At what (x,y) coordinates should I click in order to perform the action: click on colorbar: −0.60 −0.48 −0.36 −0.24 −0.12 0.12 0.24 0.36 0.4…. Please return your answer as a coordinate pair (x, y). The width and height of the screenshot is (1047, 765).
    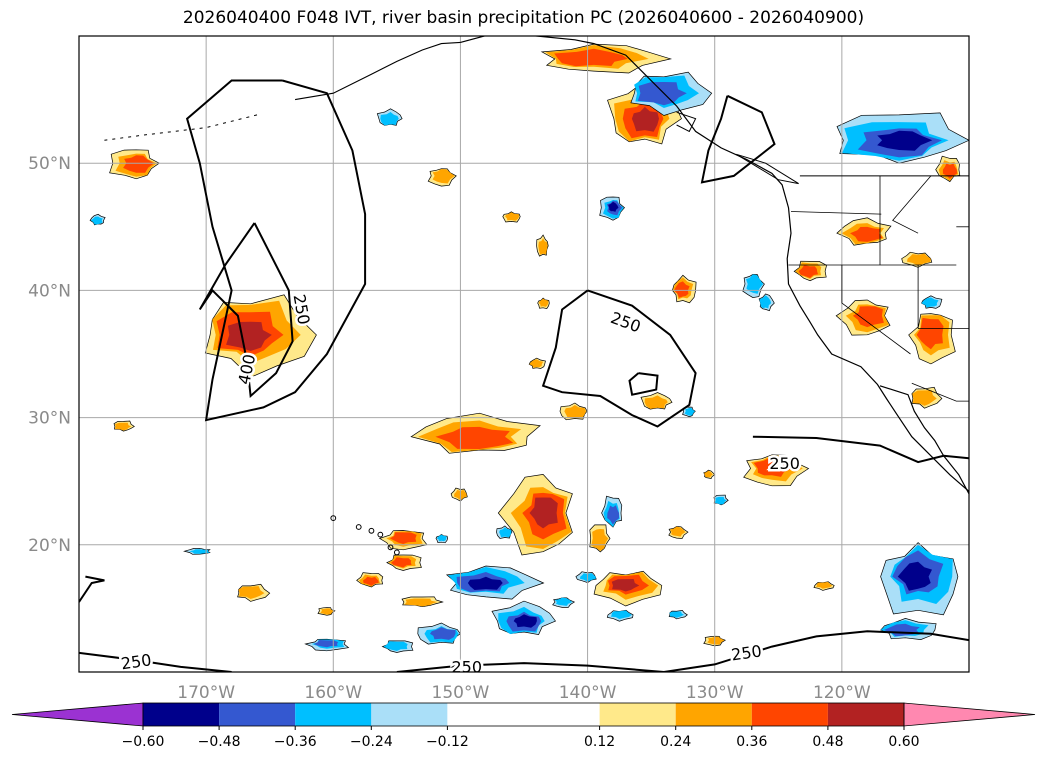
    Looking at the image, I should click on (523, 726).